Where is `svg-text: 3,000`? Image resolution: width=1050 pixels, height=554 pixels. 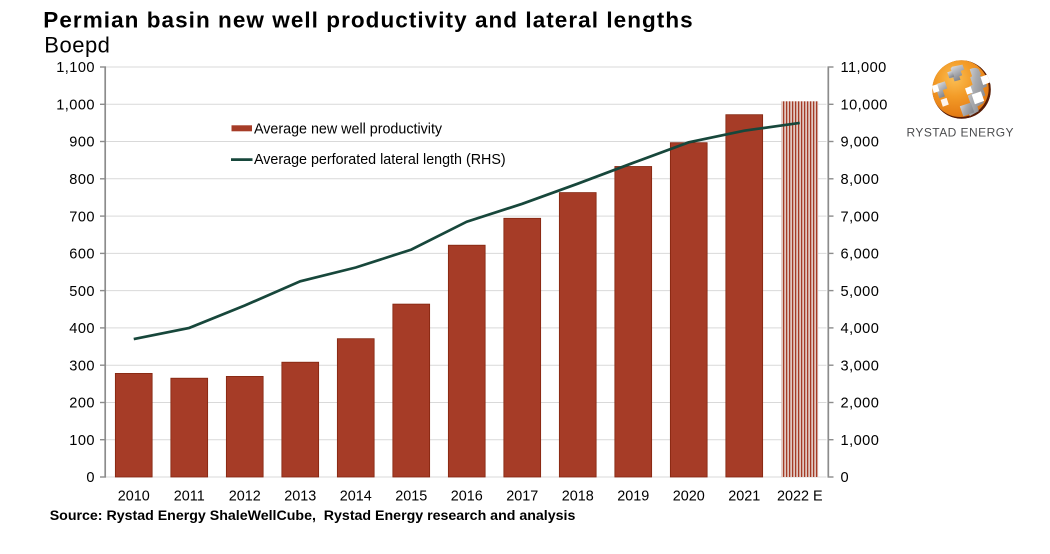
svg-text: 3,000 is located at coordinates (860, 366).